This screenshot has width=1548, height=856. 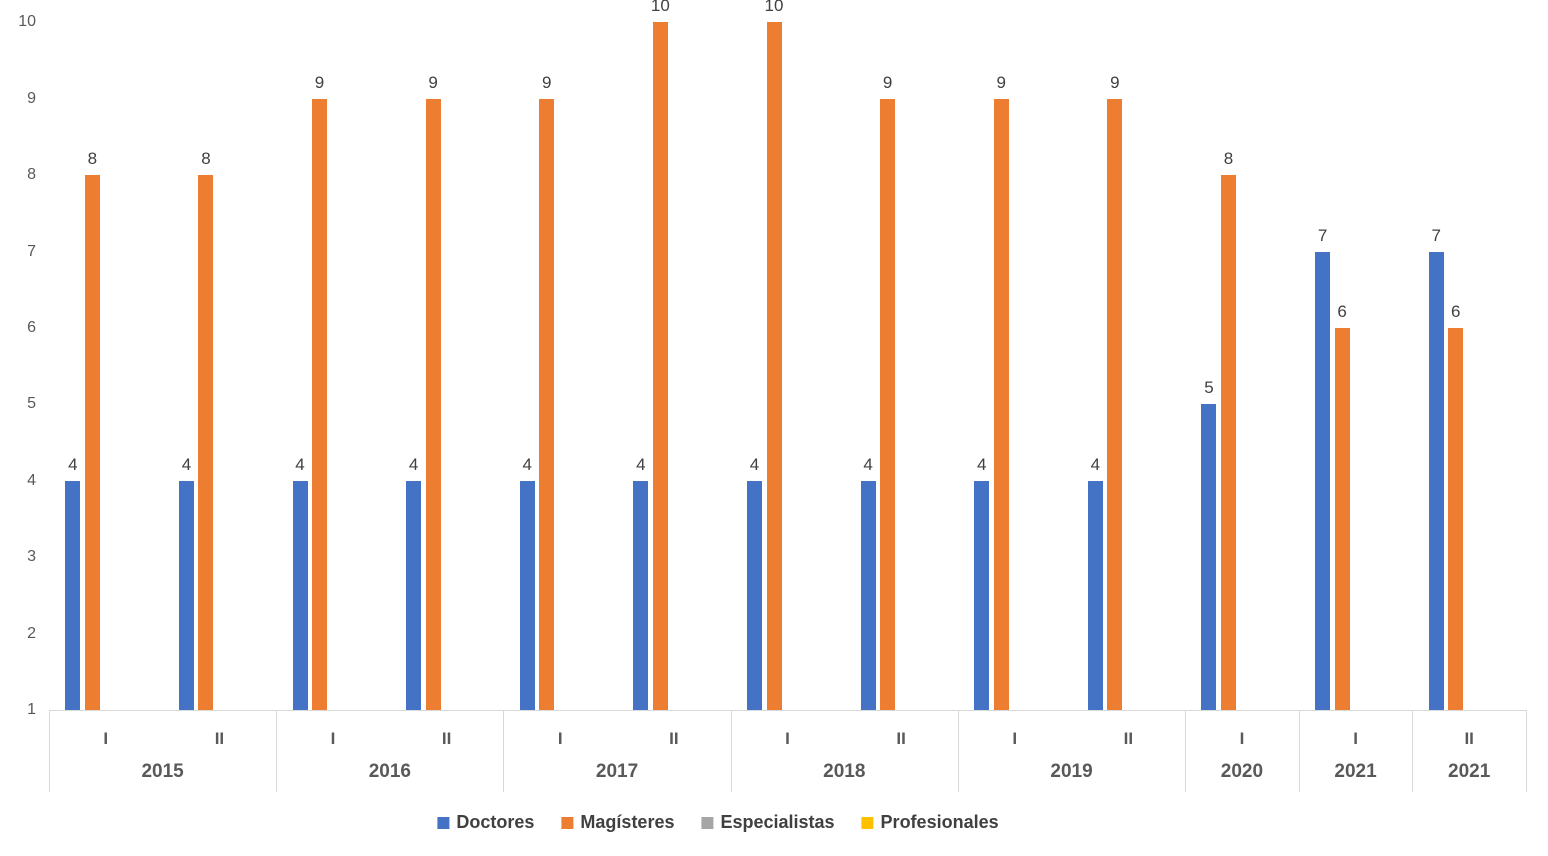 What do you see at coordinates (1071, 771) in the screenshot?
I see `x-axis-year-label: 2019` at bounding box center [1071, 771].